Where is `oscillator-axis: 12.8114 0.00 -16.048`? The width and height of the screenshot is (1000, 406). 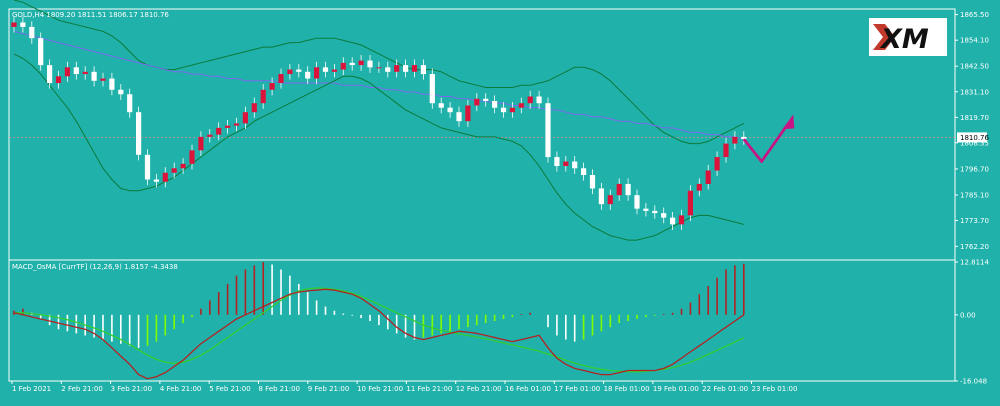 oscillator-axis: 12.8114 0.00 -16.048 is located at coordinates (972, 322).